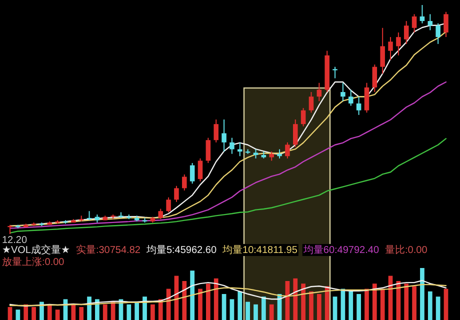 The width and height of the screenshot is (460, 320). What do you see at coordinates (341, 250) in the screenshot?
I see `text: 均量60:49792.40` at bounding box center [341, 250].